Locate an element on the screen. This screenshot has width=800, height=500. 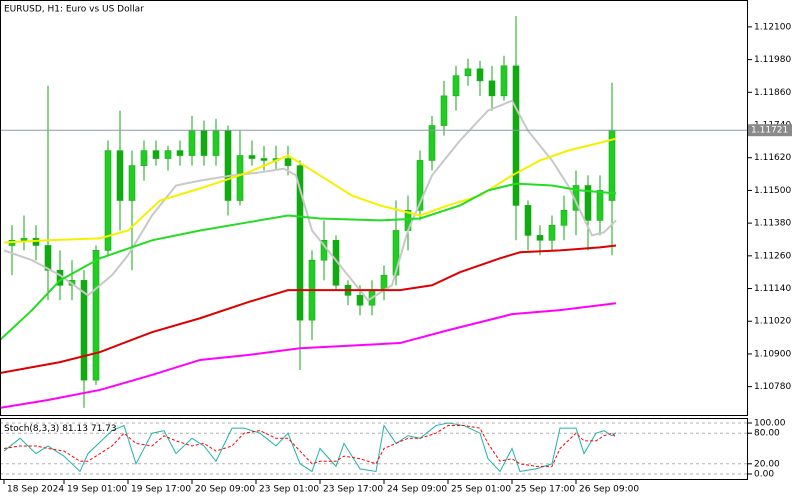
stoch-signal-value: 71.73 is located at coordinates (104, 429).